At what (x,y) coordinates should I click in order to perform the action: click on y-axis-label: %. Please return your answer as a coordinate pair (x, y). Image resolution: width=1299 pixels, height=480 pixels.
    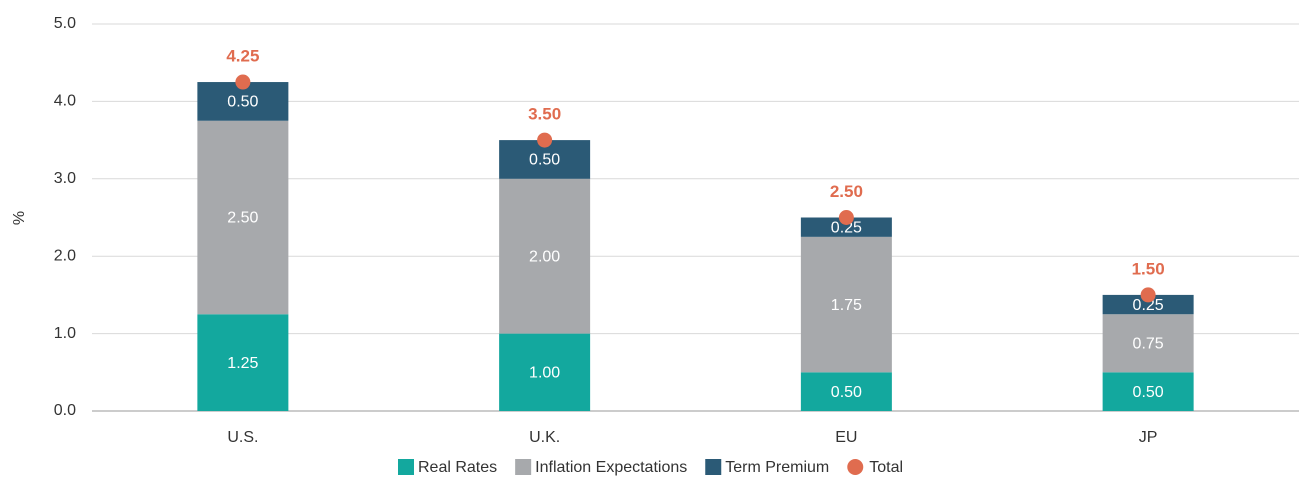
    Looking at the image, I should click on (19, 218).